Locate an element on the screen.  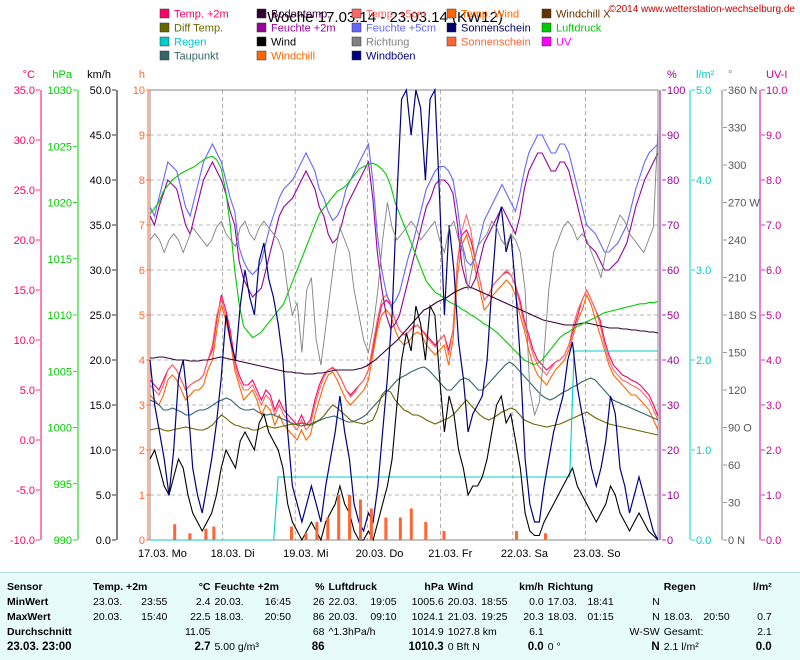
header-wind-unit: km/h is located at coordinates (531, 586).